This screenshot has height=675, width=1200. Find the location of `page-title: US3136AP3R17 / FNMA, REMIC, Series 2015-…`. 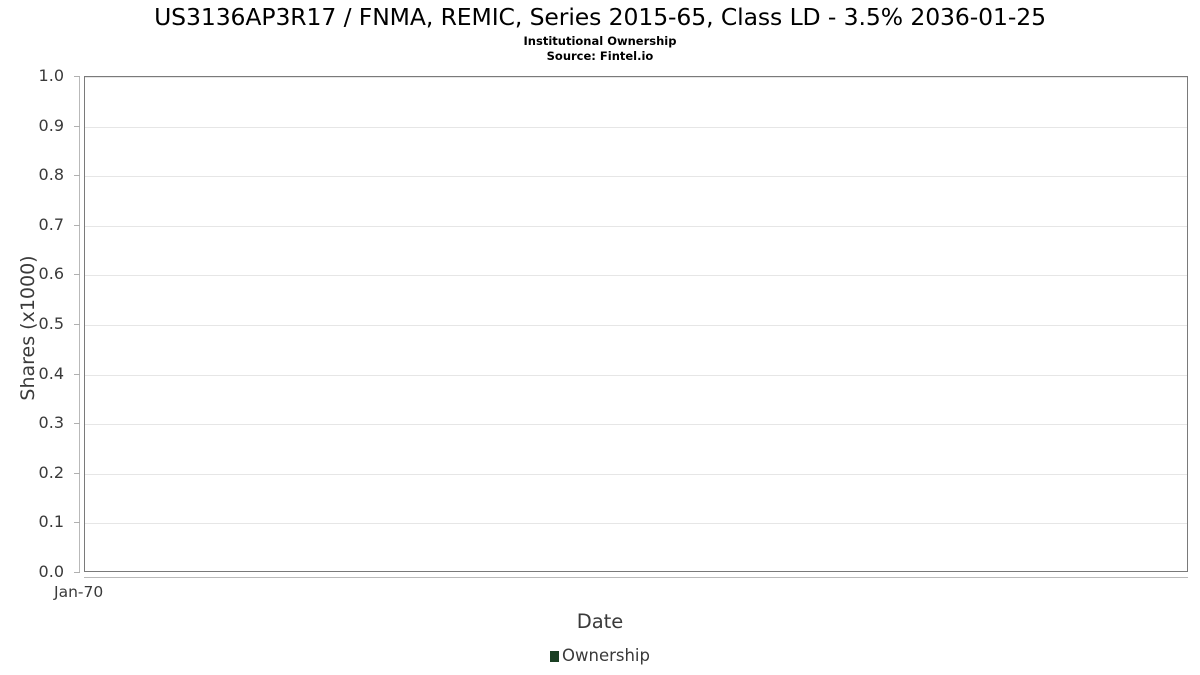

page-title: US3136AP3R17 / FNMA, REMIC, Series 2015-… is located at coordinates (600, 17).